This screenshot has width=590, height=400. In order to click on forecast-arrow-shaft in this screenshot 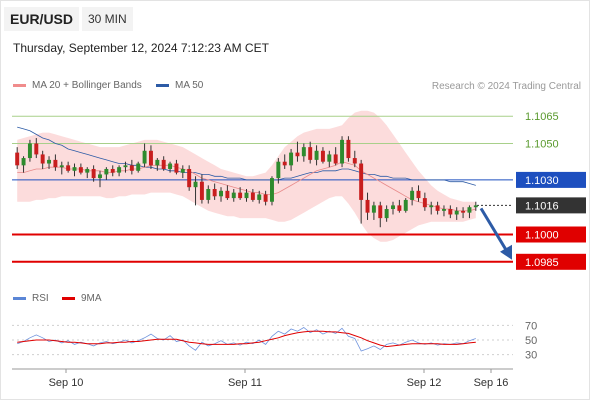, I will do `click(493, 229)`.